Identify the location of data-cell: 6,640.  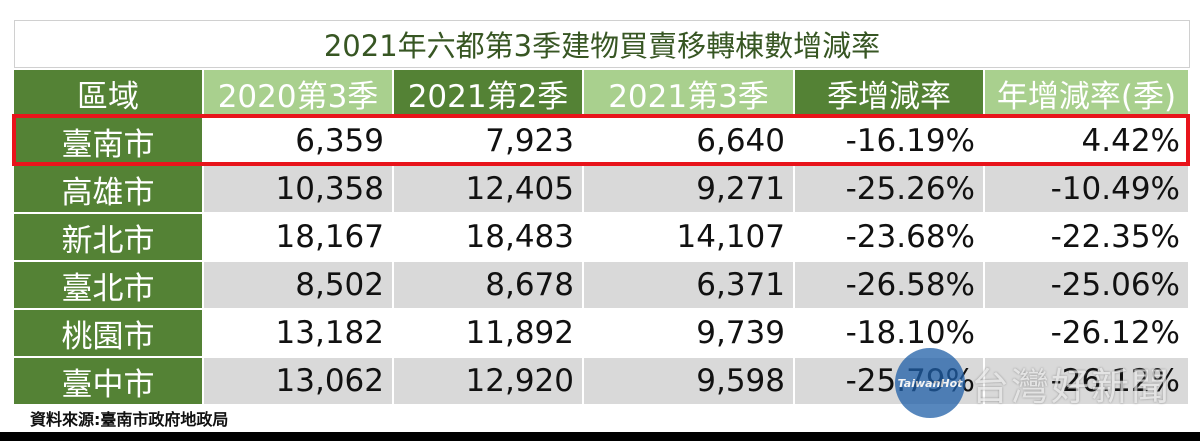
(688, 141).